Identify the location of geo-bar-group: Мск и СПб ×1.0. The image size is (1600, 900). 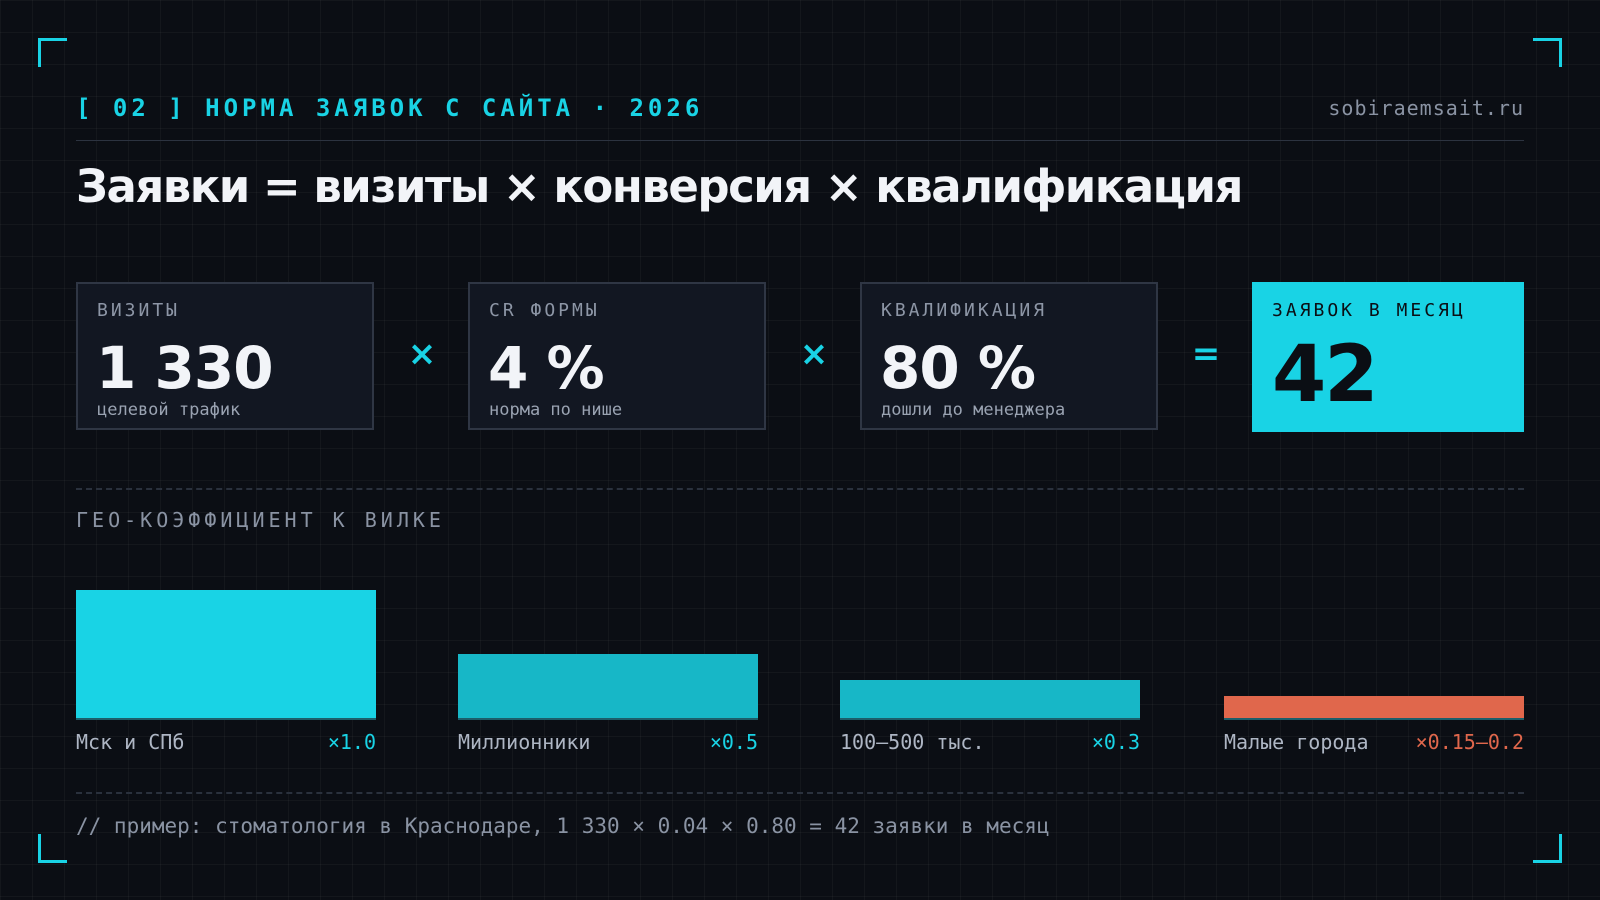
(226, 660).